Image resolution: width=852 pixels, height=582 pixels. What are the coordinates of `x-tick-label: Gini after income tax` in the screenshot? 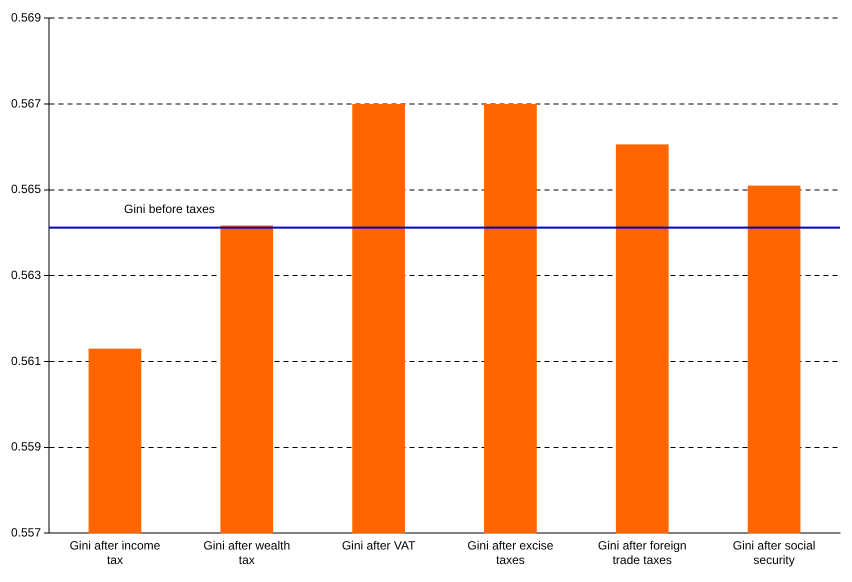 It's located at (115, 553).